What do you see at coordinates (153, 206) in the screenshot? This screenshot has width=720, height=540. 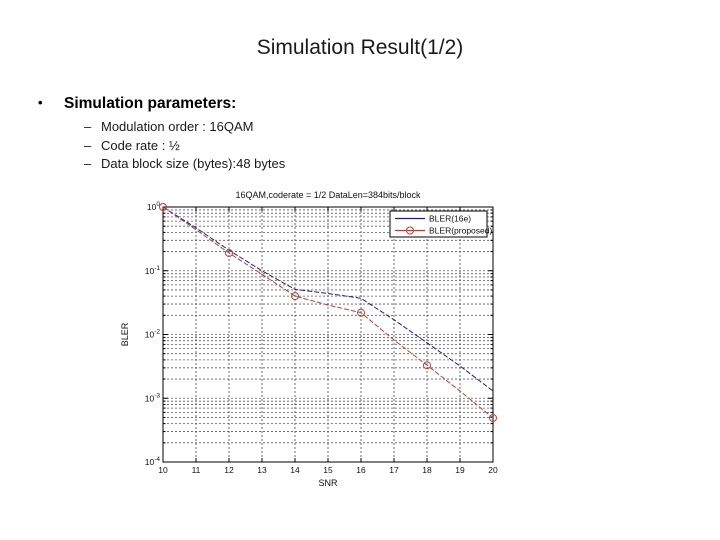 I see `y-tick-label: 10⁰` at bounding box center [153, 206].